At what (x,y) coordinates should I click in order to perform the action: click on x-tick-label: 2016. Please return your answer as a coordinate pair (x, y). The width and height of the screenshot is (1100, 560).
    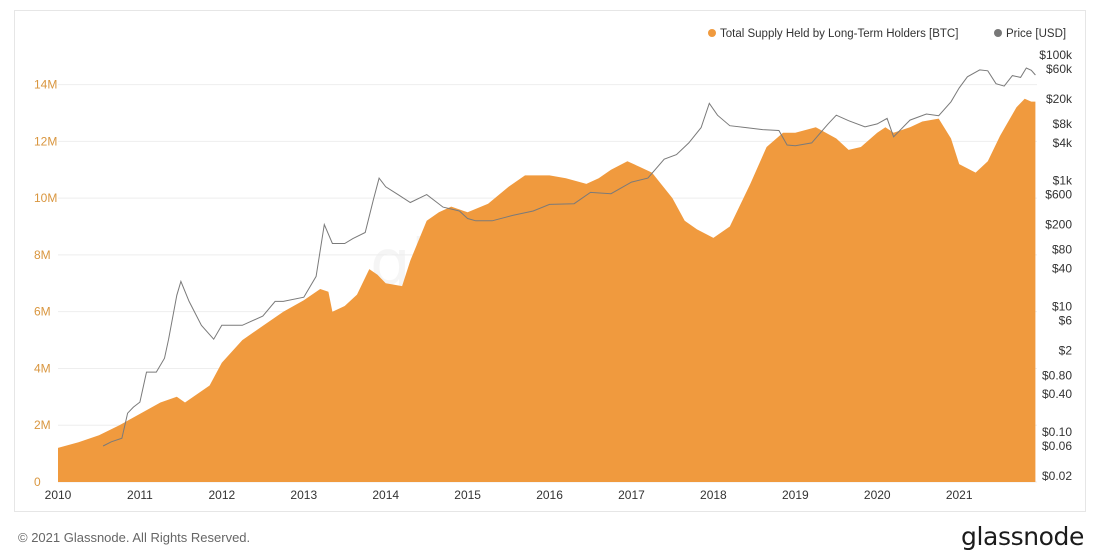
    Looking at the image, I should click on (549, 495).